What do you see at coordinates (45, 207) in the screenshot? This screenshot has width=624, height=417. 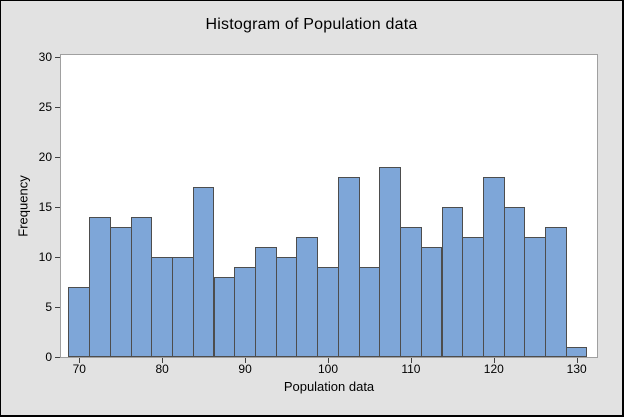 I see `y-tick-label: 15` at bounding box center [45, 207].